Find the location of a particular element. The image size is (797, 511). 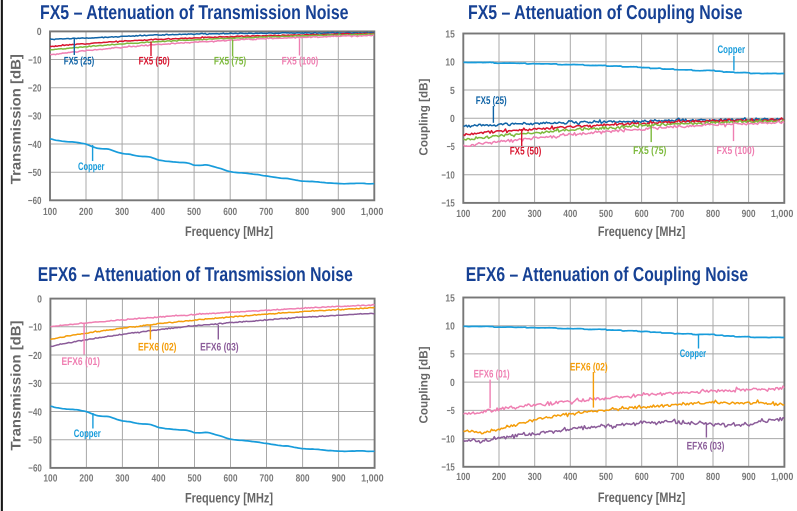

svg-text:EFX6 – Attenuation of Transmis: EFX6 – Attenuation of Transmission Noise is located at coordinates (195, 275).